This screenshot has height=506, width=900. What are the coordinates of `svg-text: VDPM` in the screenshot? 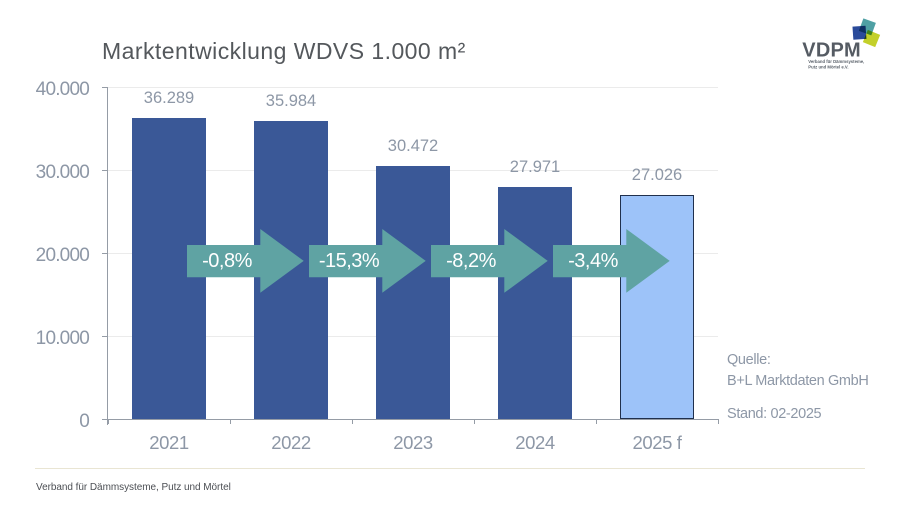 It's located at (831, 50).